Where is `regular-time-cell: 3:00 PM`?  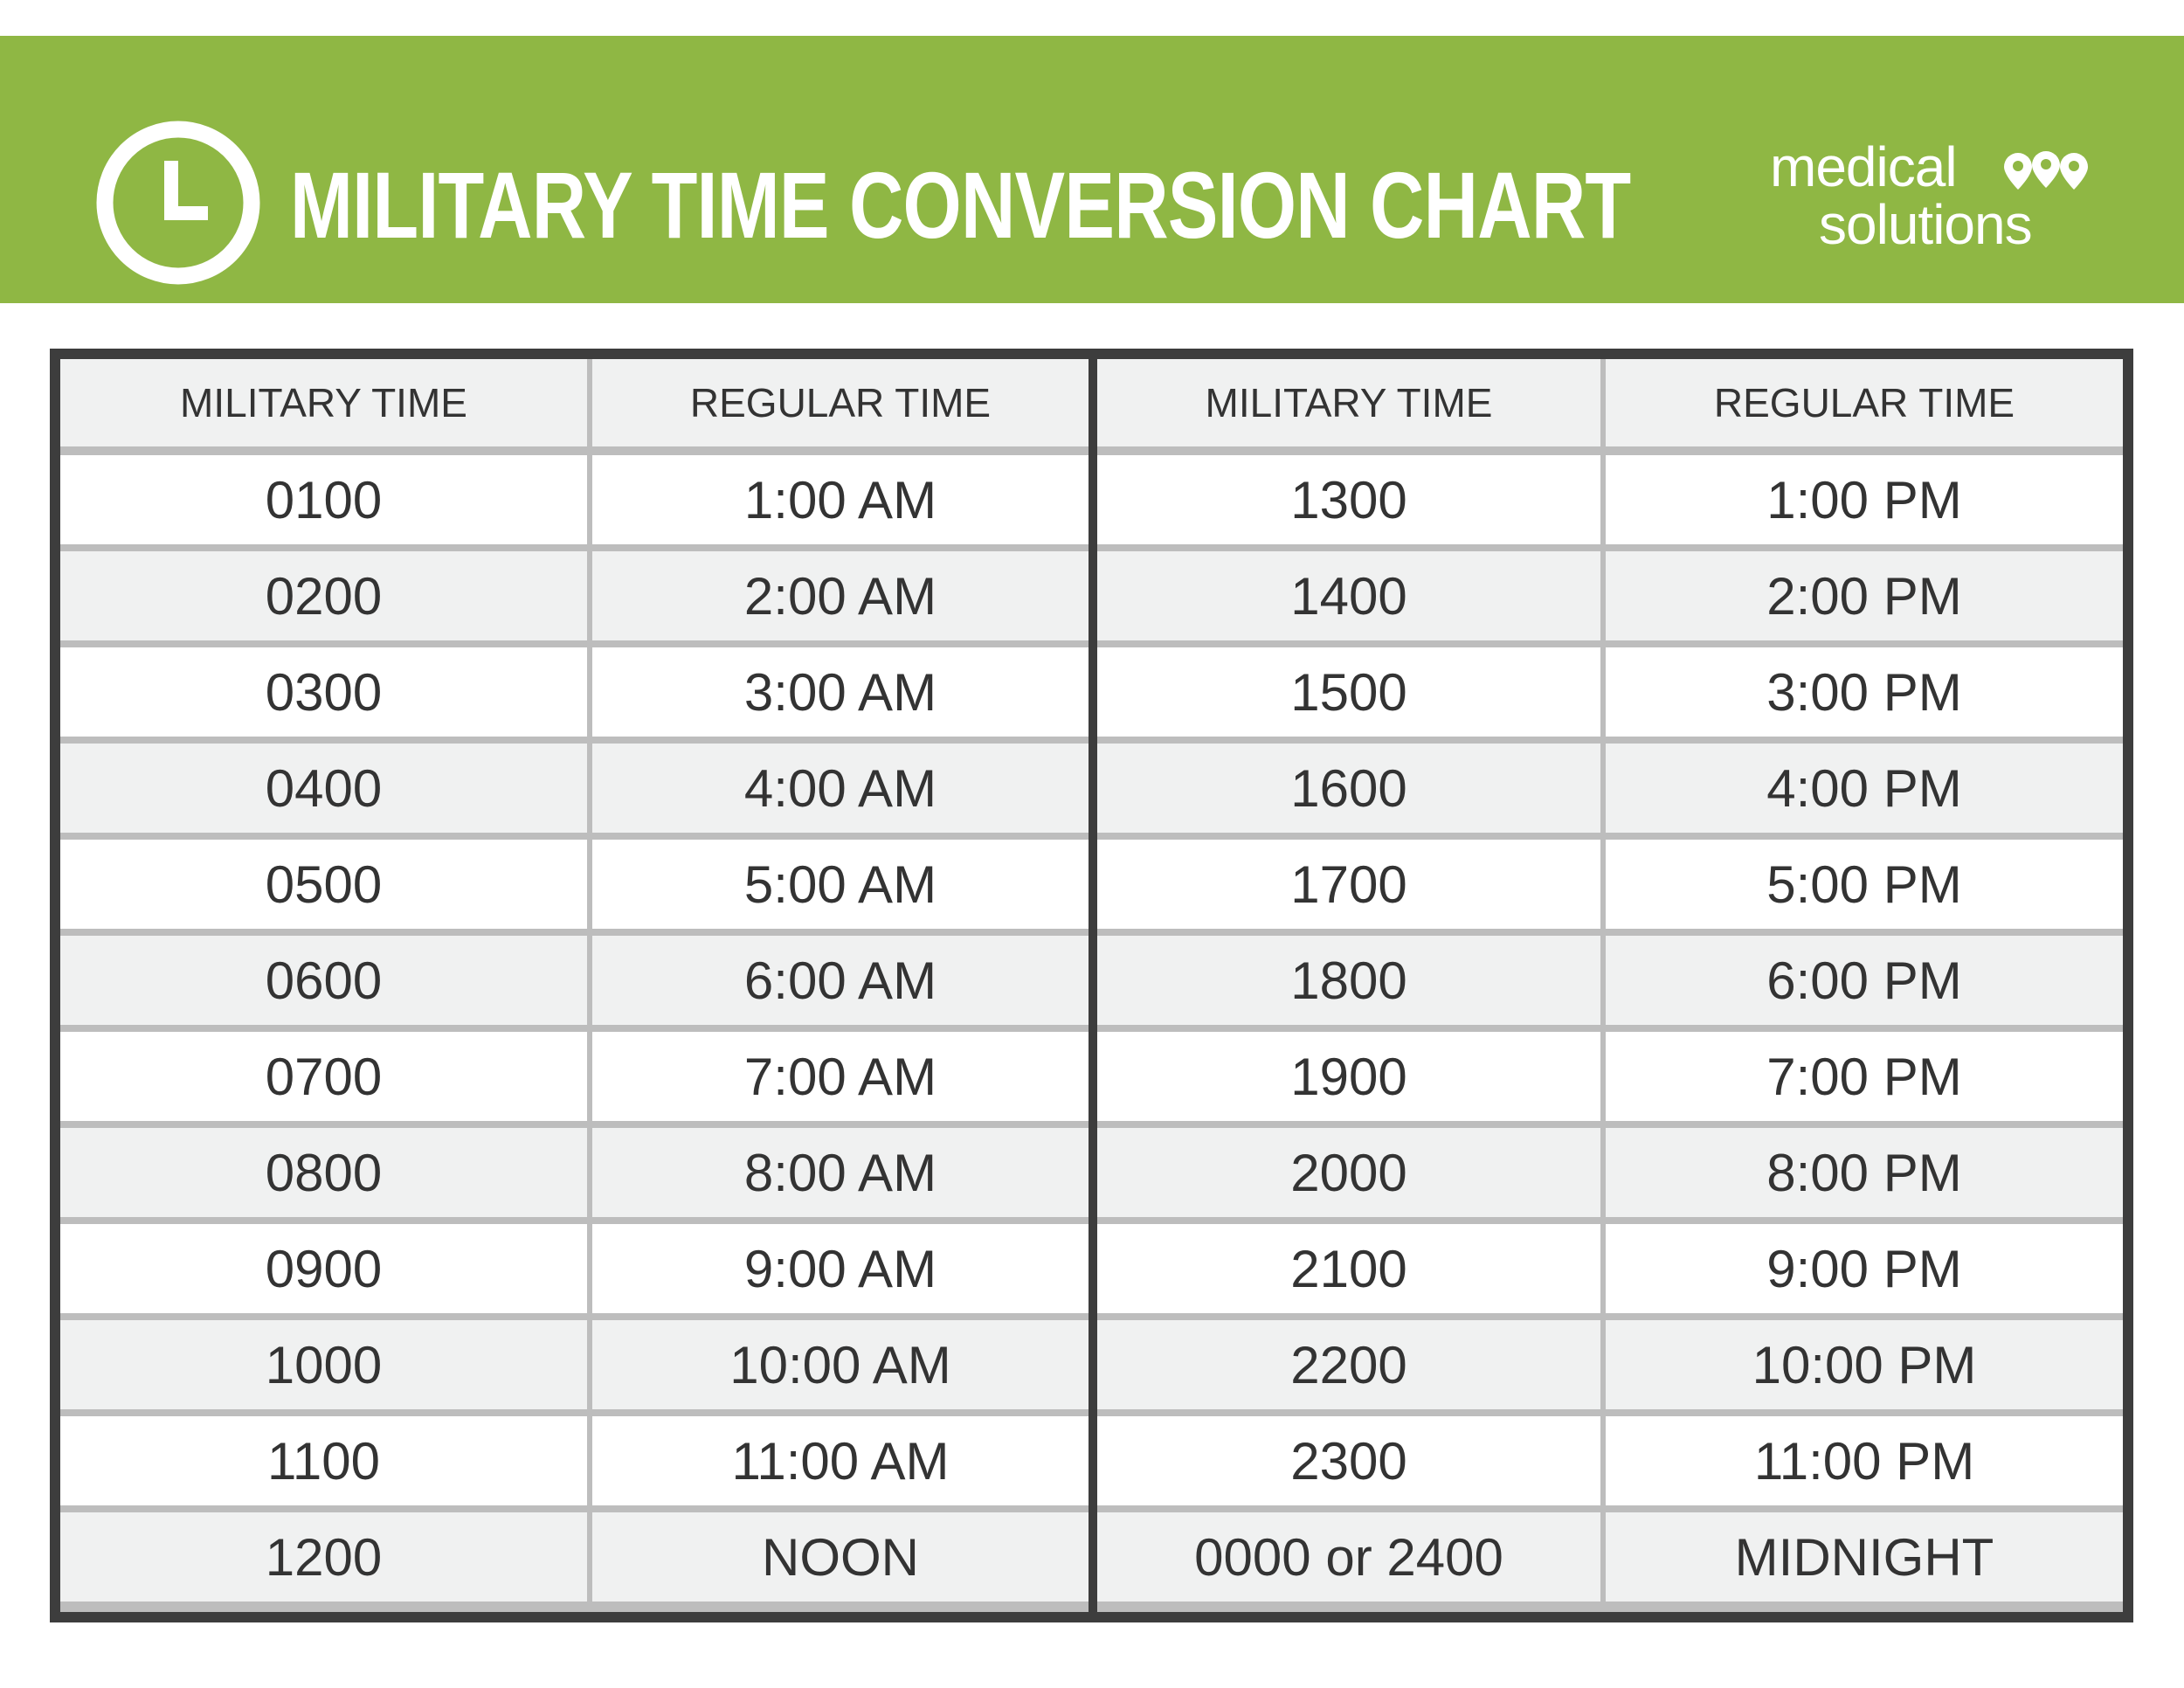 regular-time-cell: 3:00 PM is located at coordinates (1864, 692).